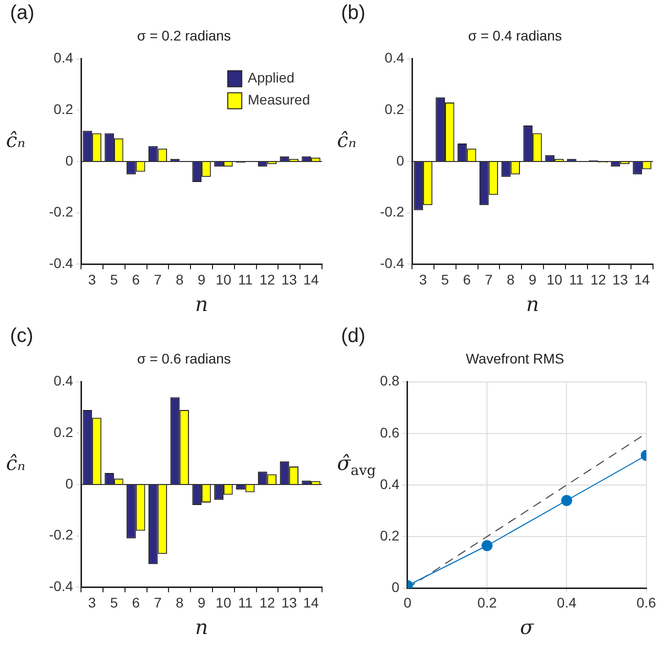 Image resolution: width=662 pixels, height=647 pixels. I want to click on text: (c), so click(22, 336).